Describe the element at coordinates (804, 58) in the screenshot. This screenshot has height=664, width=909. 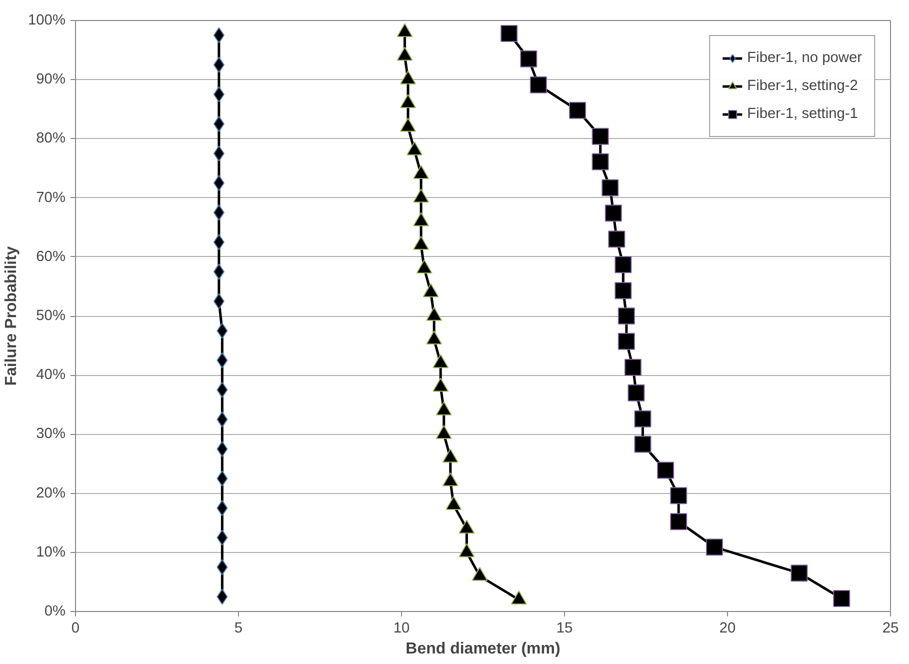
I see `legend-label: Fiber-1, no power` at that location.